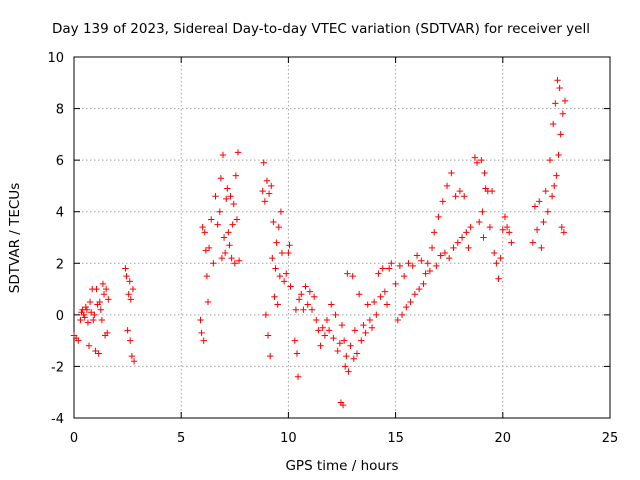 This screenshot has width=640, height=480. I want to click on y-tick-label: 8, so click(60, 110).